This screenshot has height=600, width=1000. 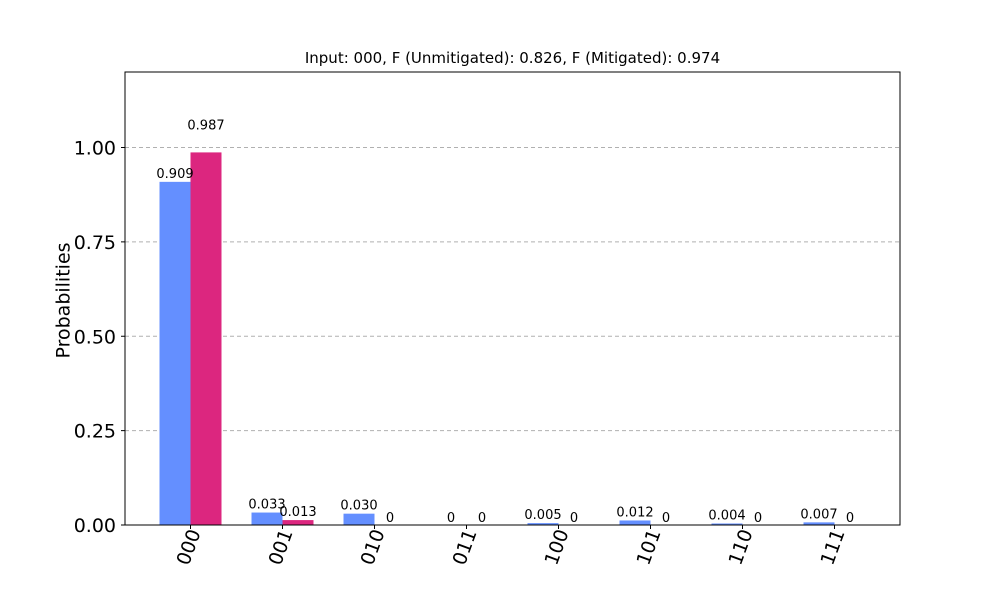 I want to click on data-label: 0.987, so click(x=205, y=125).